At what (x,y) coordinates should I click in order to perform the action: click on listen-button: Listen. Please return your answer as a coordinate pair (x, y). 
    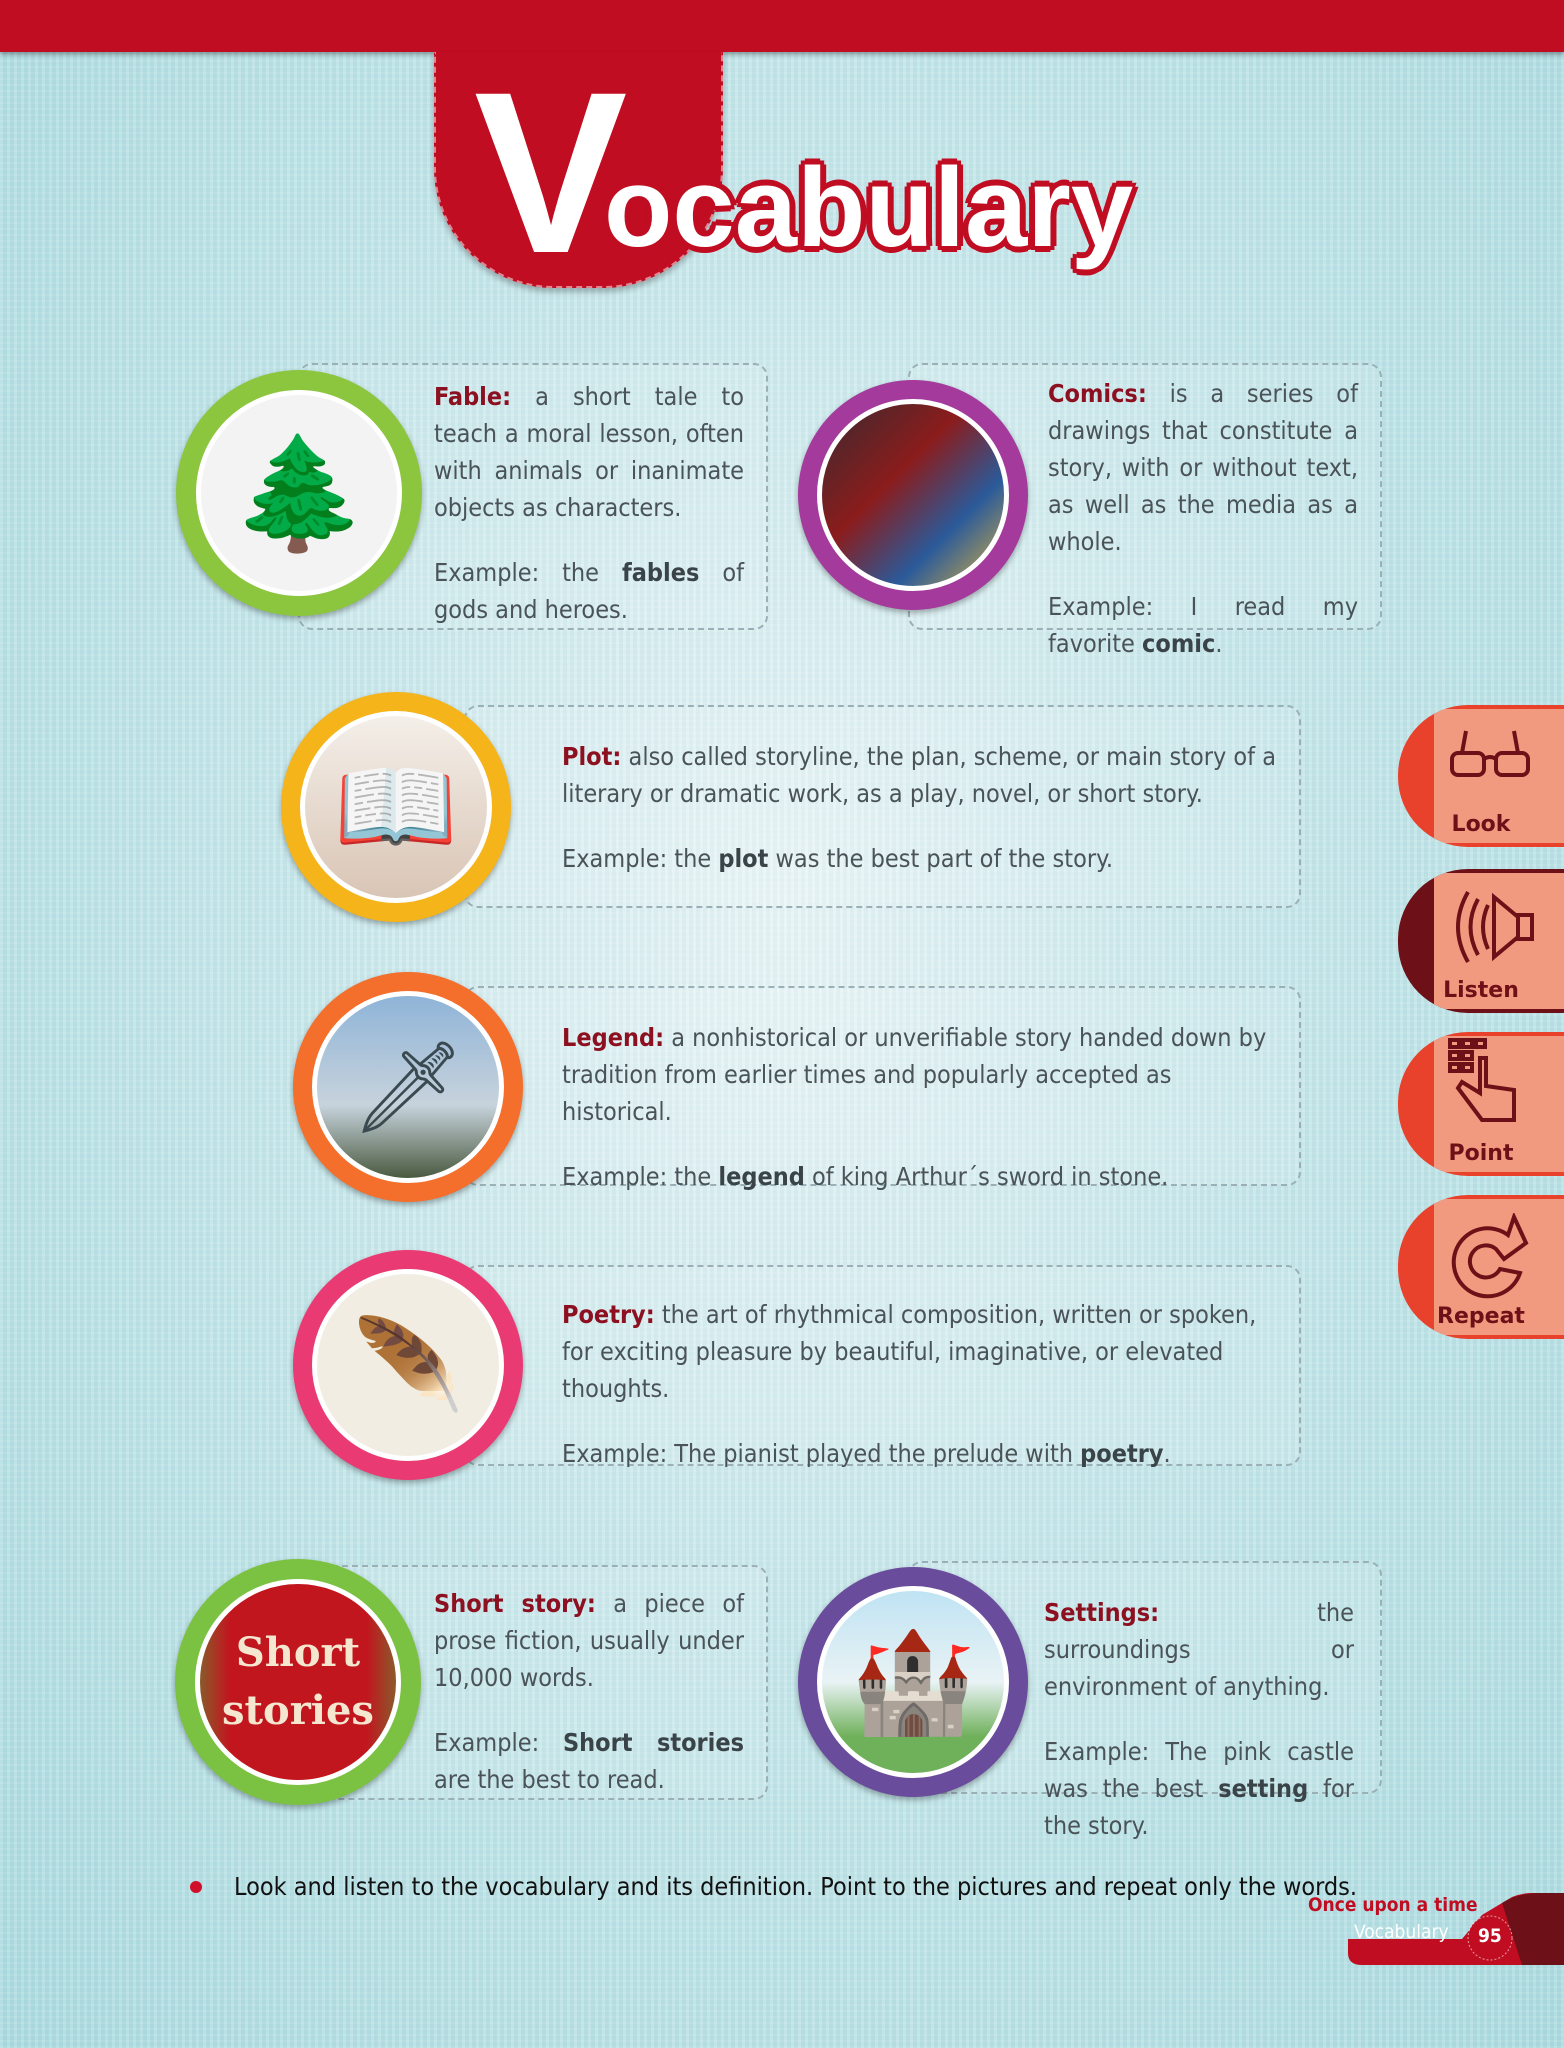
    Looking at the image, I should click on (1481, 941).